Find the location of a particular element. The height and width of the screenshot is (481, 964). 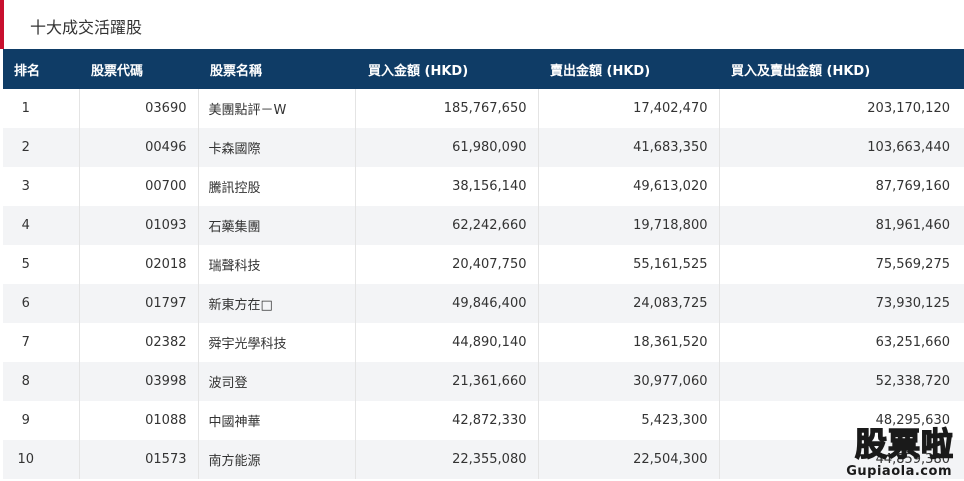

cell-buy: 21,361,660 is located at coordinates (447, 381).